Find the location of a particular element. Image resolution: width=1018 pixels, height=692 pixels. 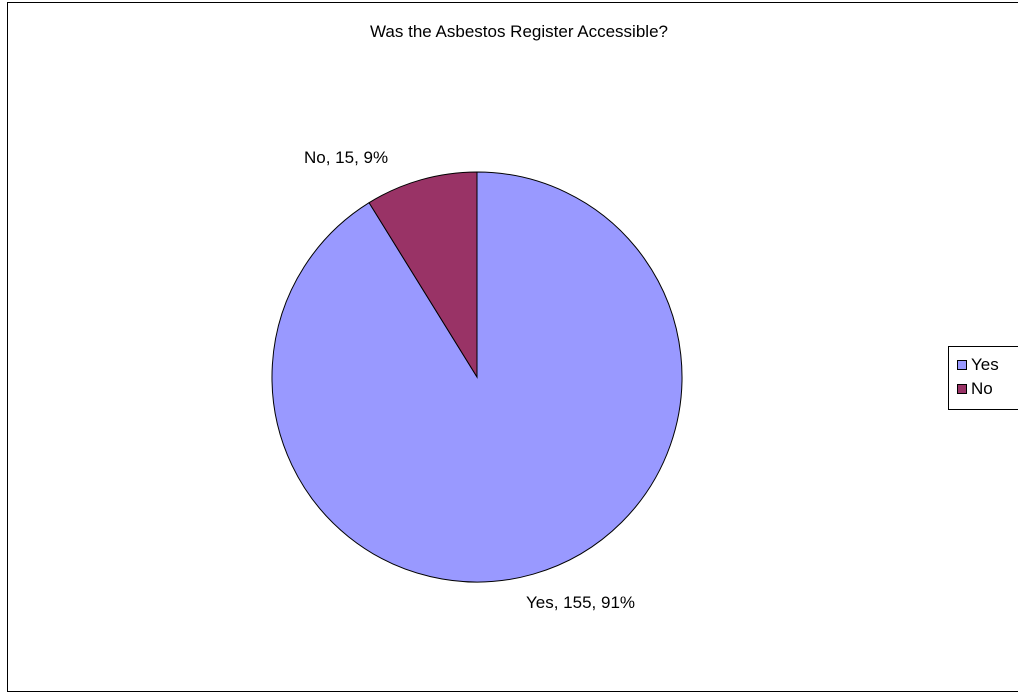

chart-legend: Yes No is located at coordinates (983, 378).